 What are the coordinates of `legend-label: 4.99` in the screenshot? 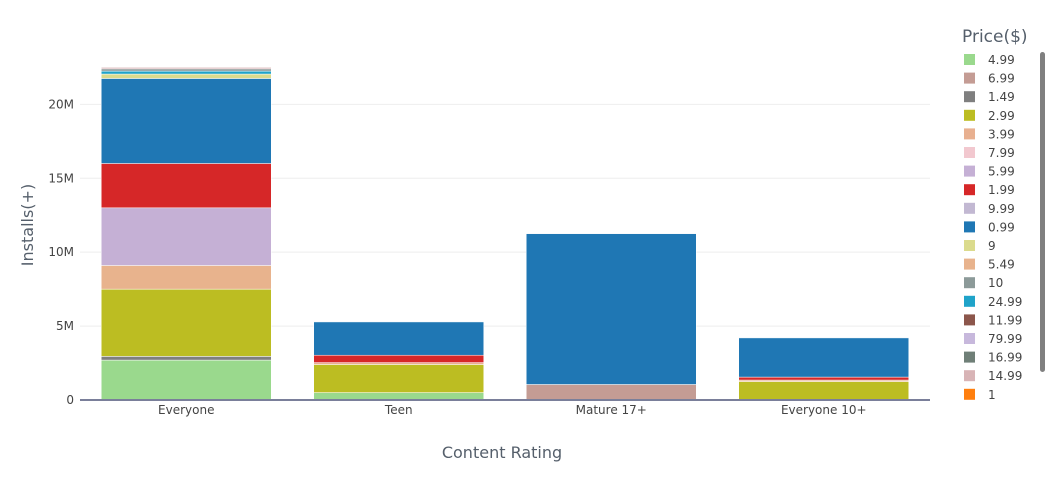 It's located at (1001, 60).